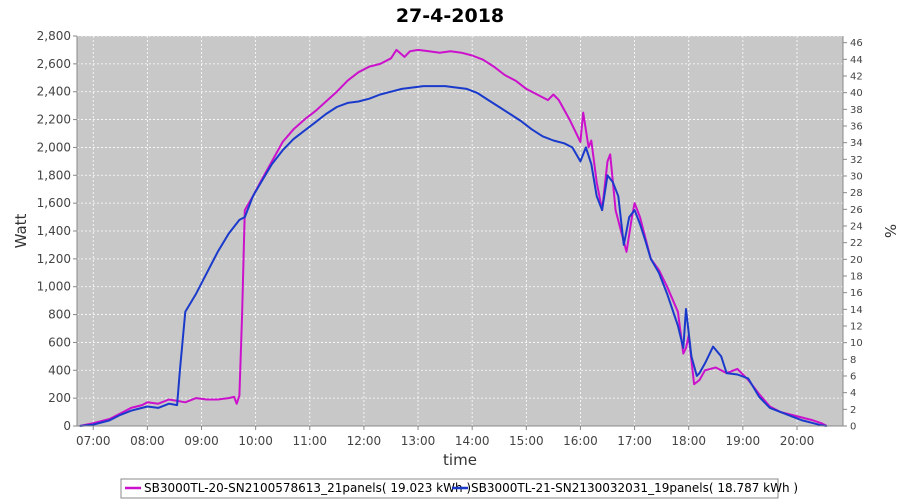  I want to click on x-tick-label: 09:00, so click(201, 441).